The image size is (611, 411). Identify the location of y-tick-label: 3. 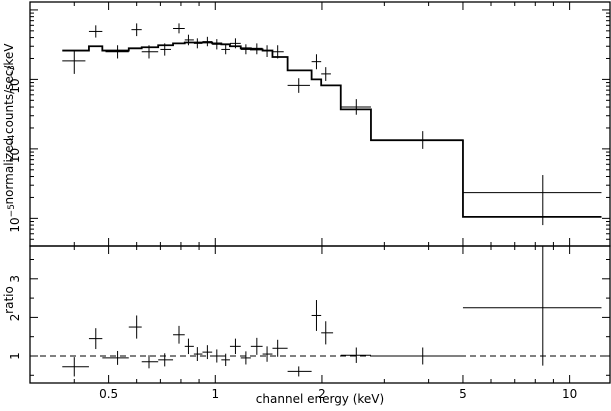
(15, 279).